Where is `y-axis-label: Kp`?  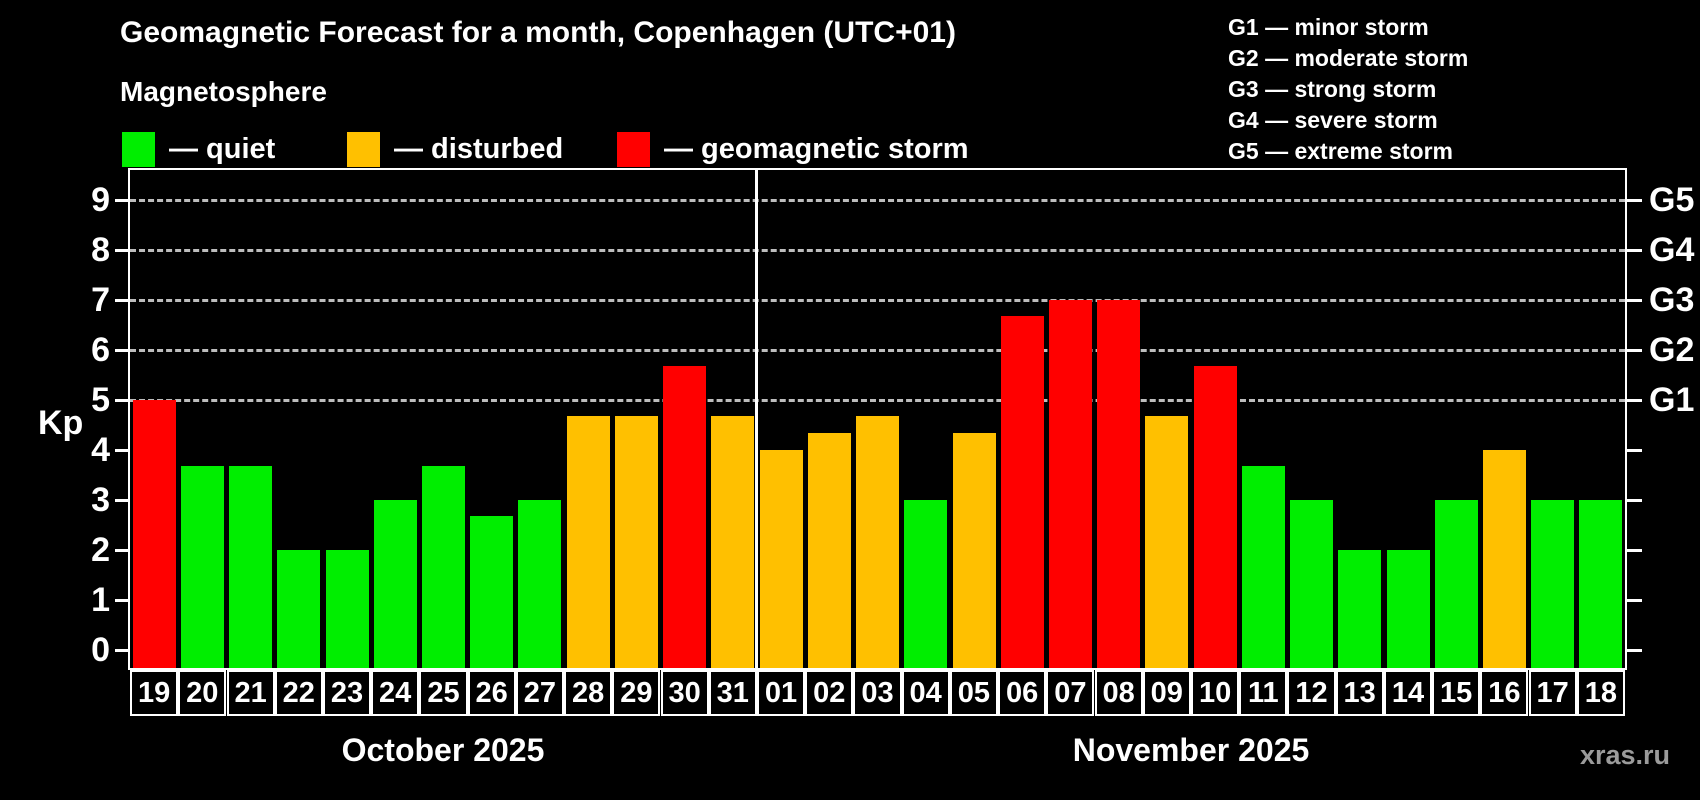
y-axis-label: Kp is located at coordinates (61, 423).